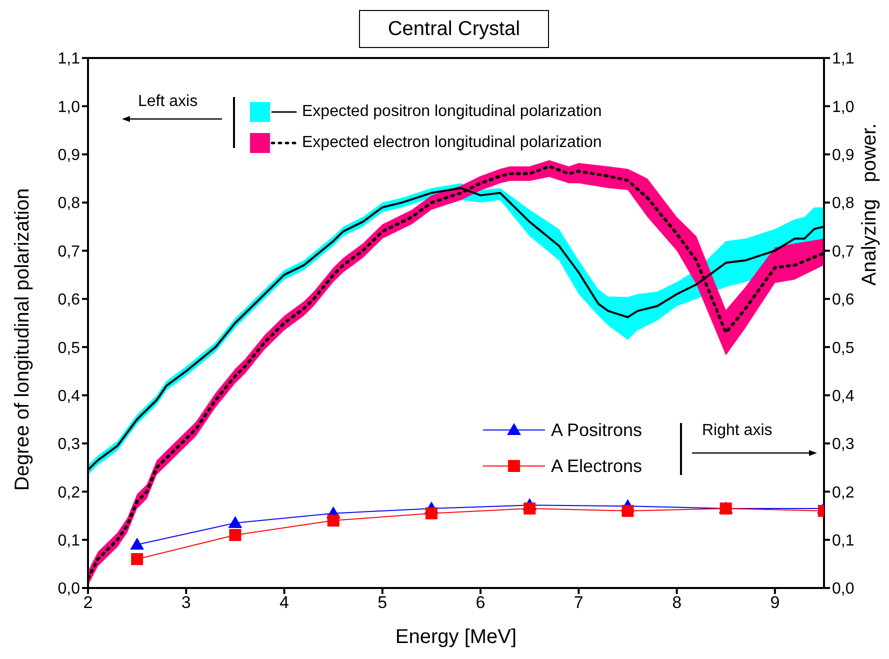 The image size is (889, 659). What do you see at coordinates (843, 493) in the screenshot?
I see `y2-tick-label: 0,2` at bounding box center [843, 493].